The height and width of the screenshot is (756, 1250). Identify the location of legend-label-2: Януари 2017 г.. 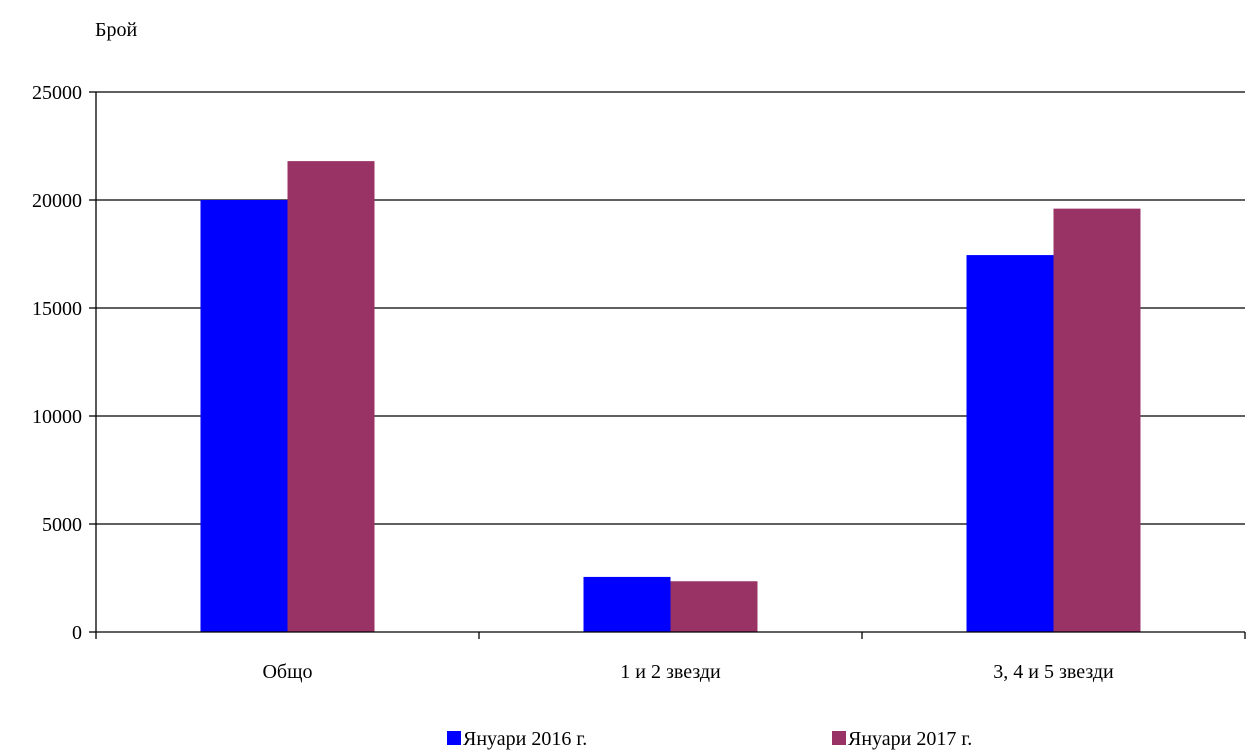
(910, 739).